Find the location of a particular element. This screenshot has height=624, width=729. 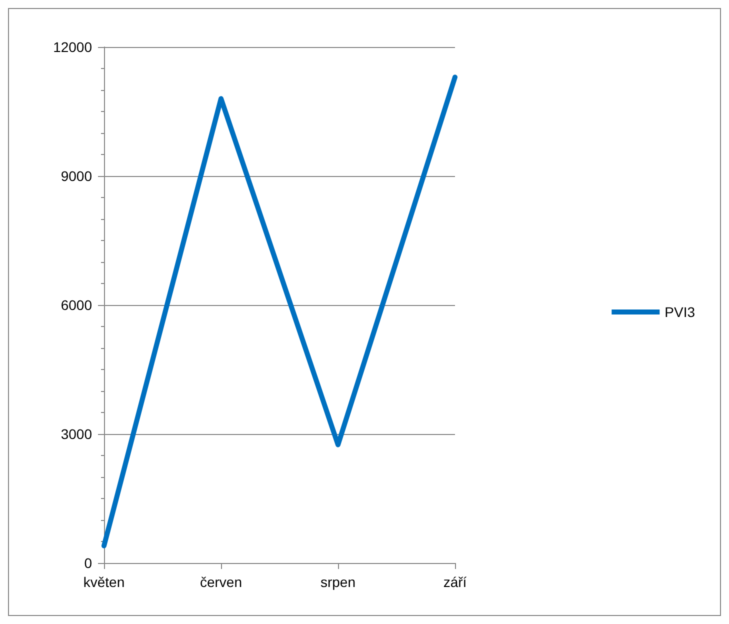

y-tick-label: 0 is located at coordinates (88, 563).